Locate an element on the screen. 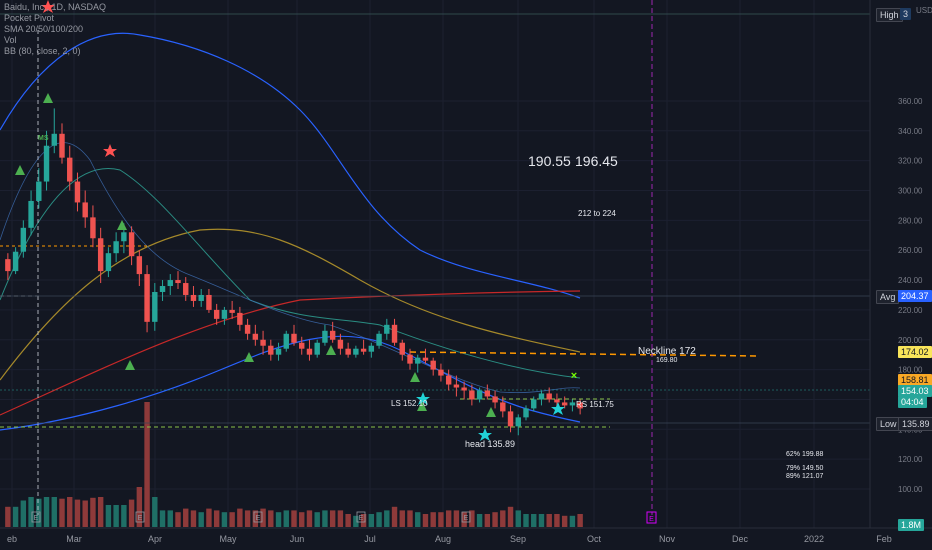 The width and height of the screenshot is (932, 550). y-tick-label: 120.00 is located at coordinates (910, 459).